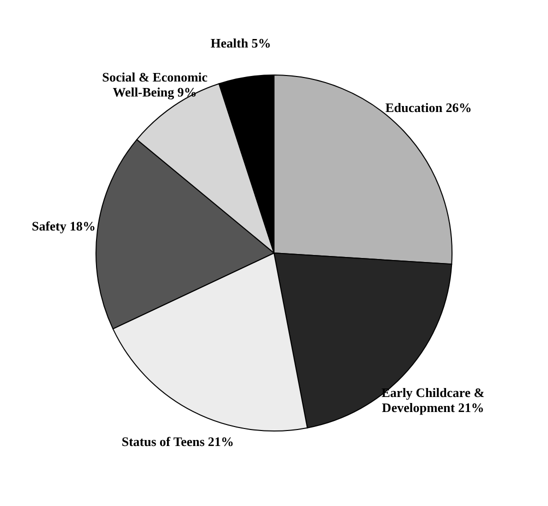 Image resolution: width=548 pixels, height=506 pixels. Describe the element at coordinates (240, 43) in the screenshot. I see `slice-label: Health 5%` at that location.